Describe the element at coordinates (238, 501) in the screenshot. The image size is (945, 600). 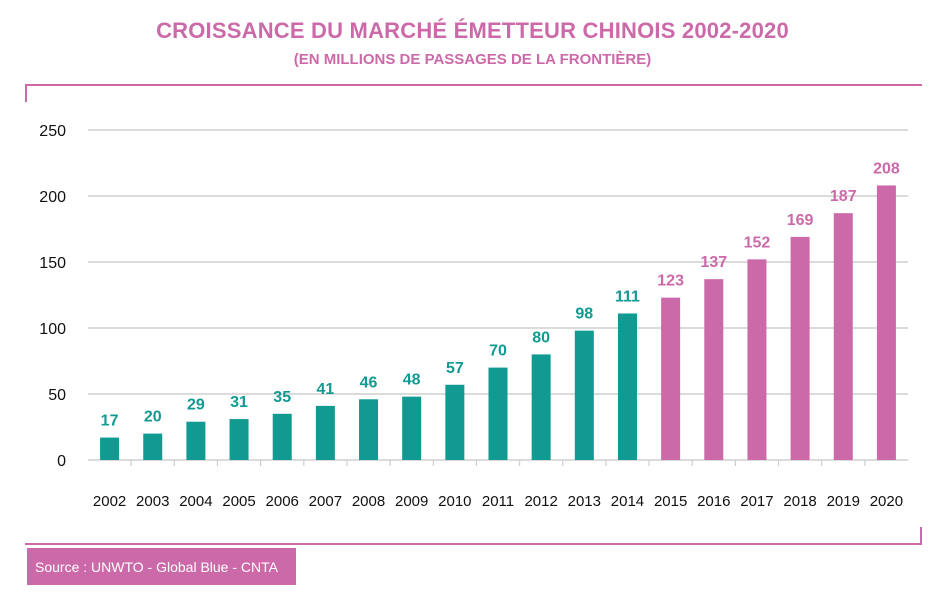
I see `x-tick-label: 2005` at that location.